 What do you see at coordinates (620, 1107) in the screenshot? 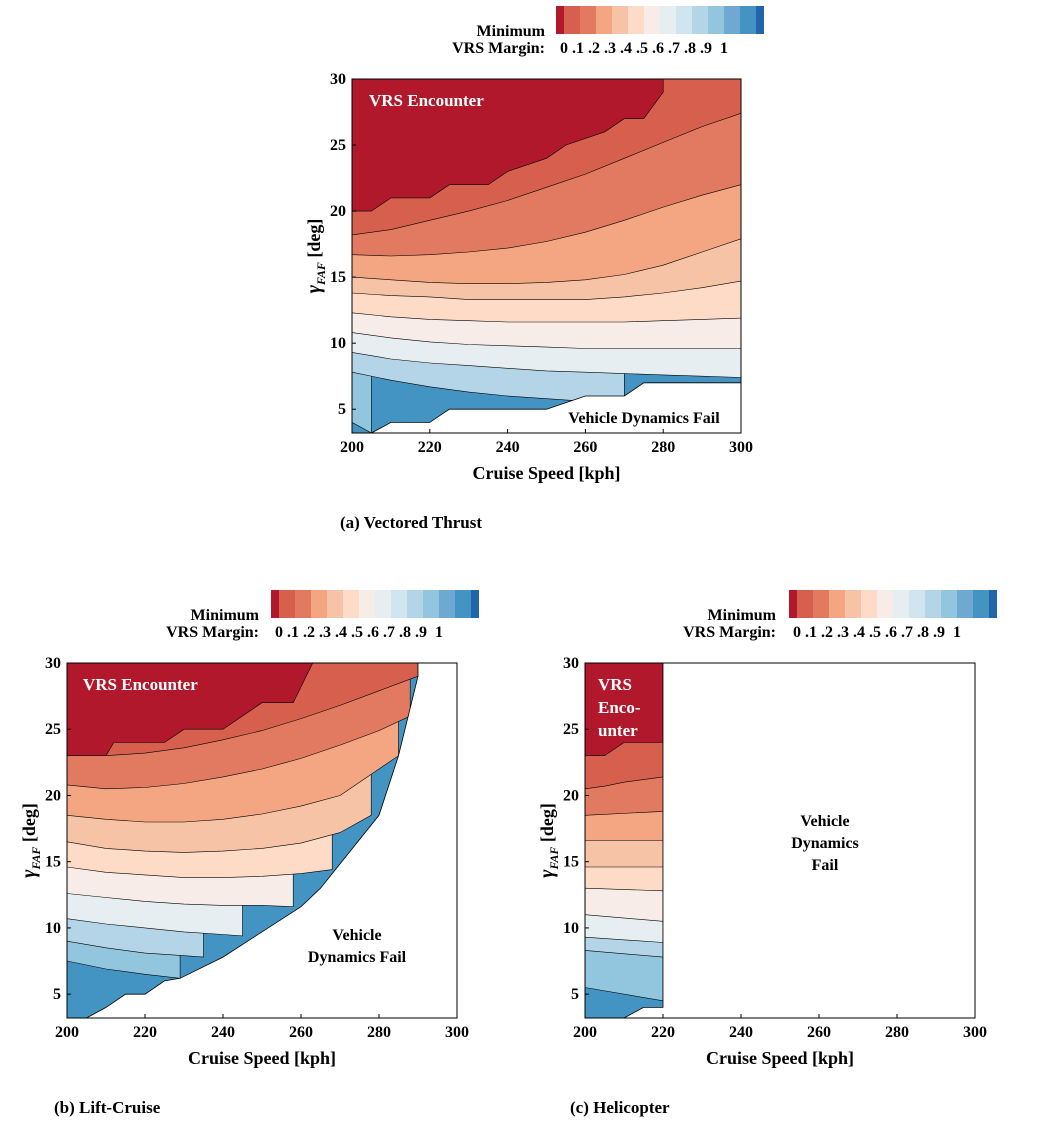
I see `caption-helicopter: (c) Helicopter` at bounding box center [620, 1107].